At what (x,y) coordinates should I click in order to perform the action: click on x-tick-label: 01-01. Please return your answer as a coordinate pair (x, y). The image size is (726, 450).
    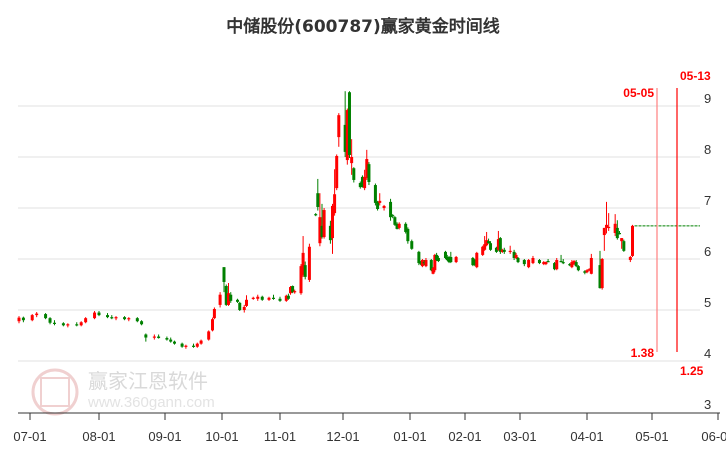
    Looking at the image, I should click on (409, 436).